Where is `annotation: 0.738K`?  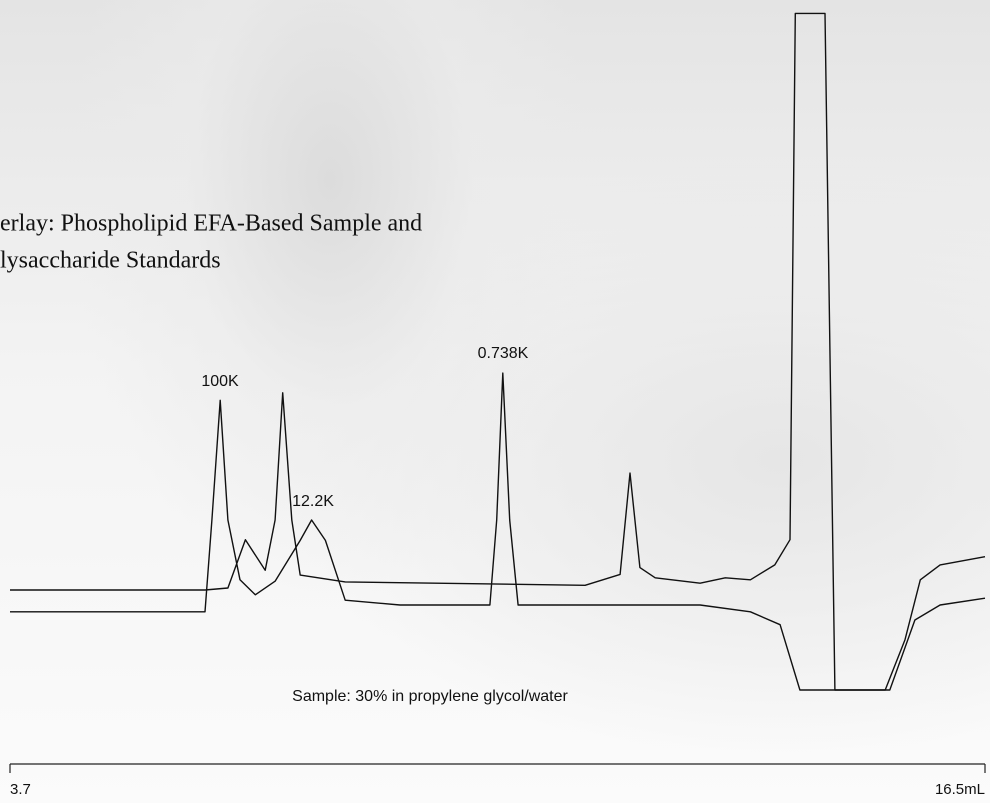
annotation: 0.738K is located at coordinates (503, 353).